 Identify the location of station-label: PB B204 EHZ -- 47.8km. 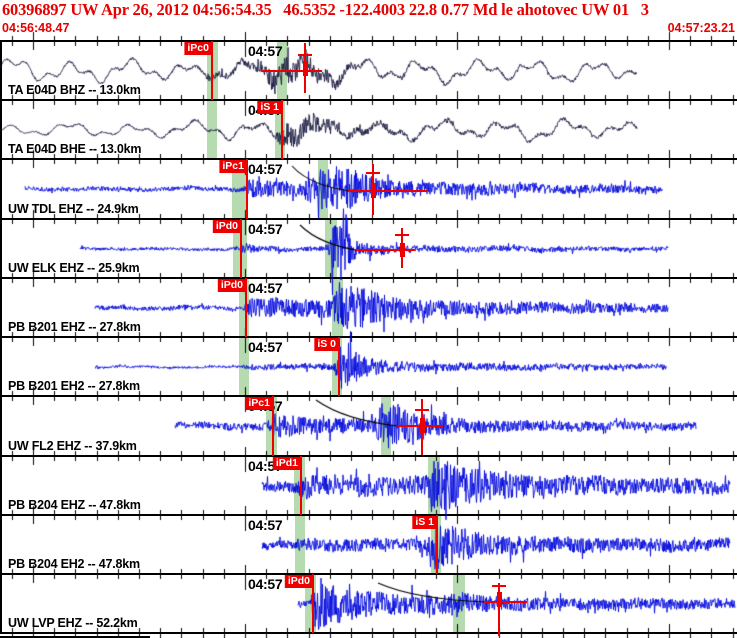
(74, 505).